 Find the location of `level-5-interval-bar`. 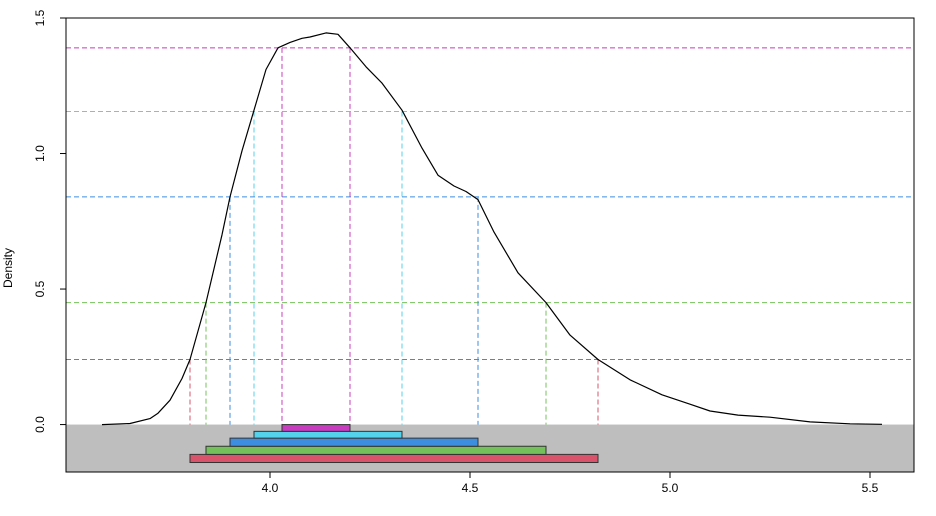

level-5-interval-bar is located at coordinates (316, 428).